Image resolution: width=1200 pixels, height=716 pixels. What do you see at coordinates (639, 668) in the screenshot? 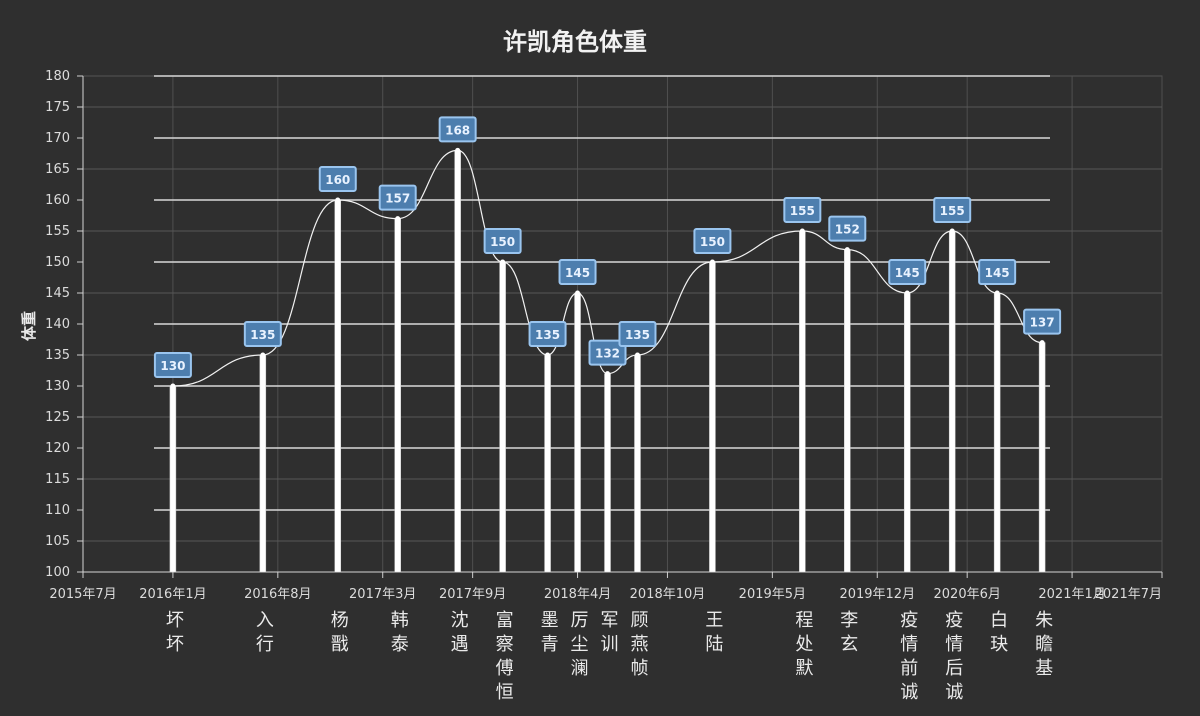
I see `role-name-character: 帧` at bounding box center [639, 668].